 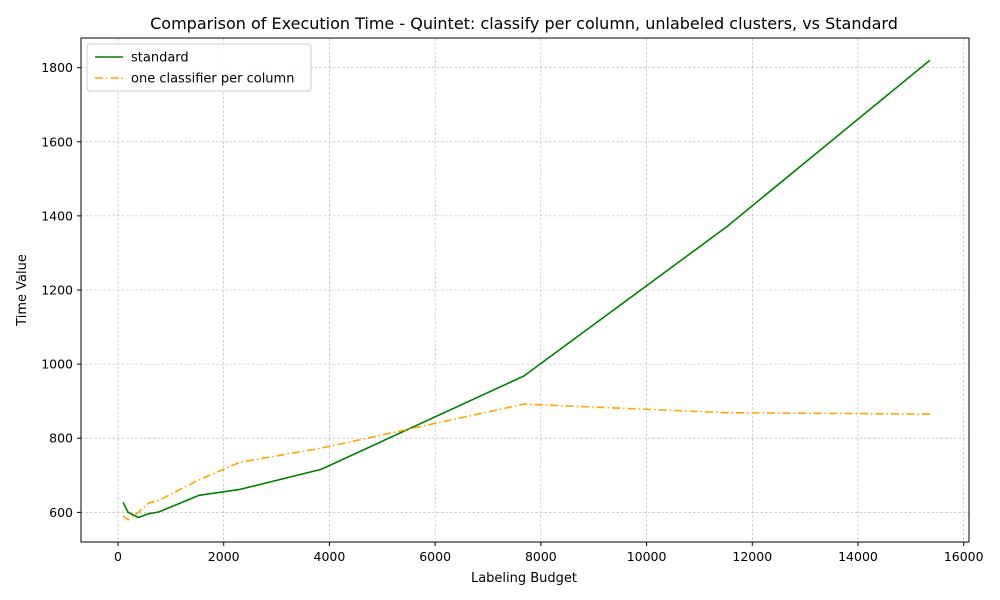 I want to click on legend-entry: standard, so click(x=160, y=58).